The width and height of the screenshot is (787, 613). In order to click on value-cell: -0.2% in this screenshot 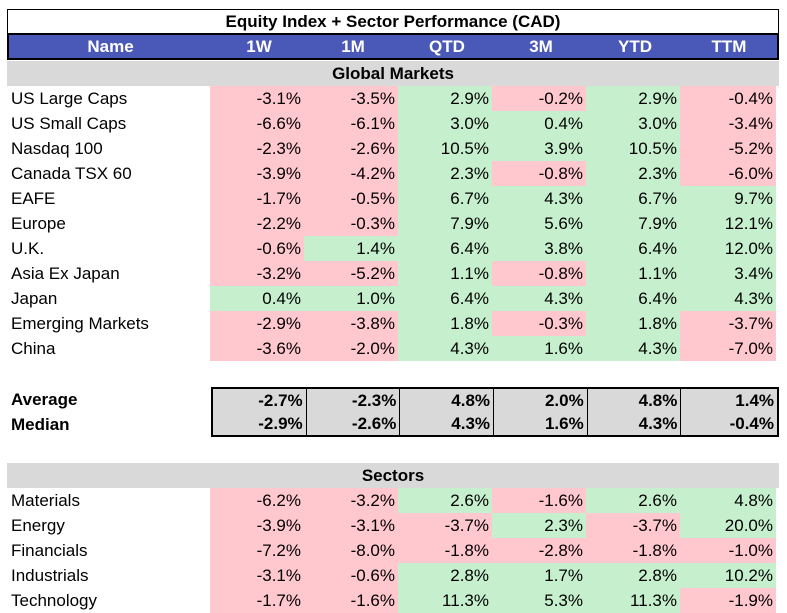, I will do `click(539, 98)`.